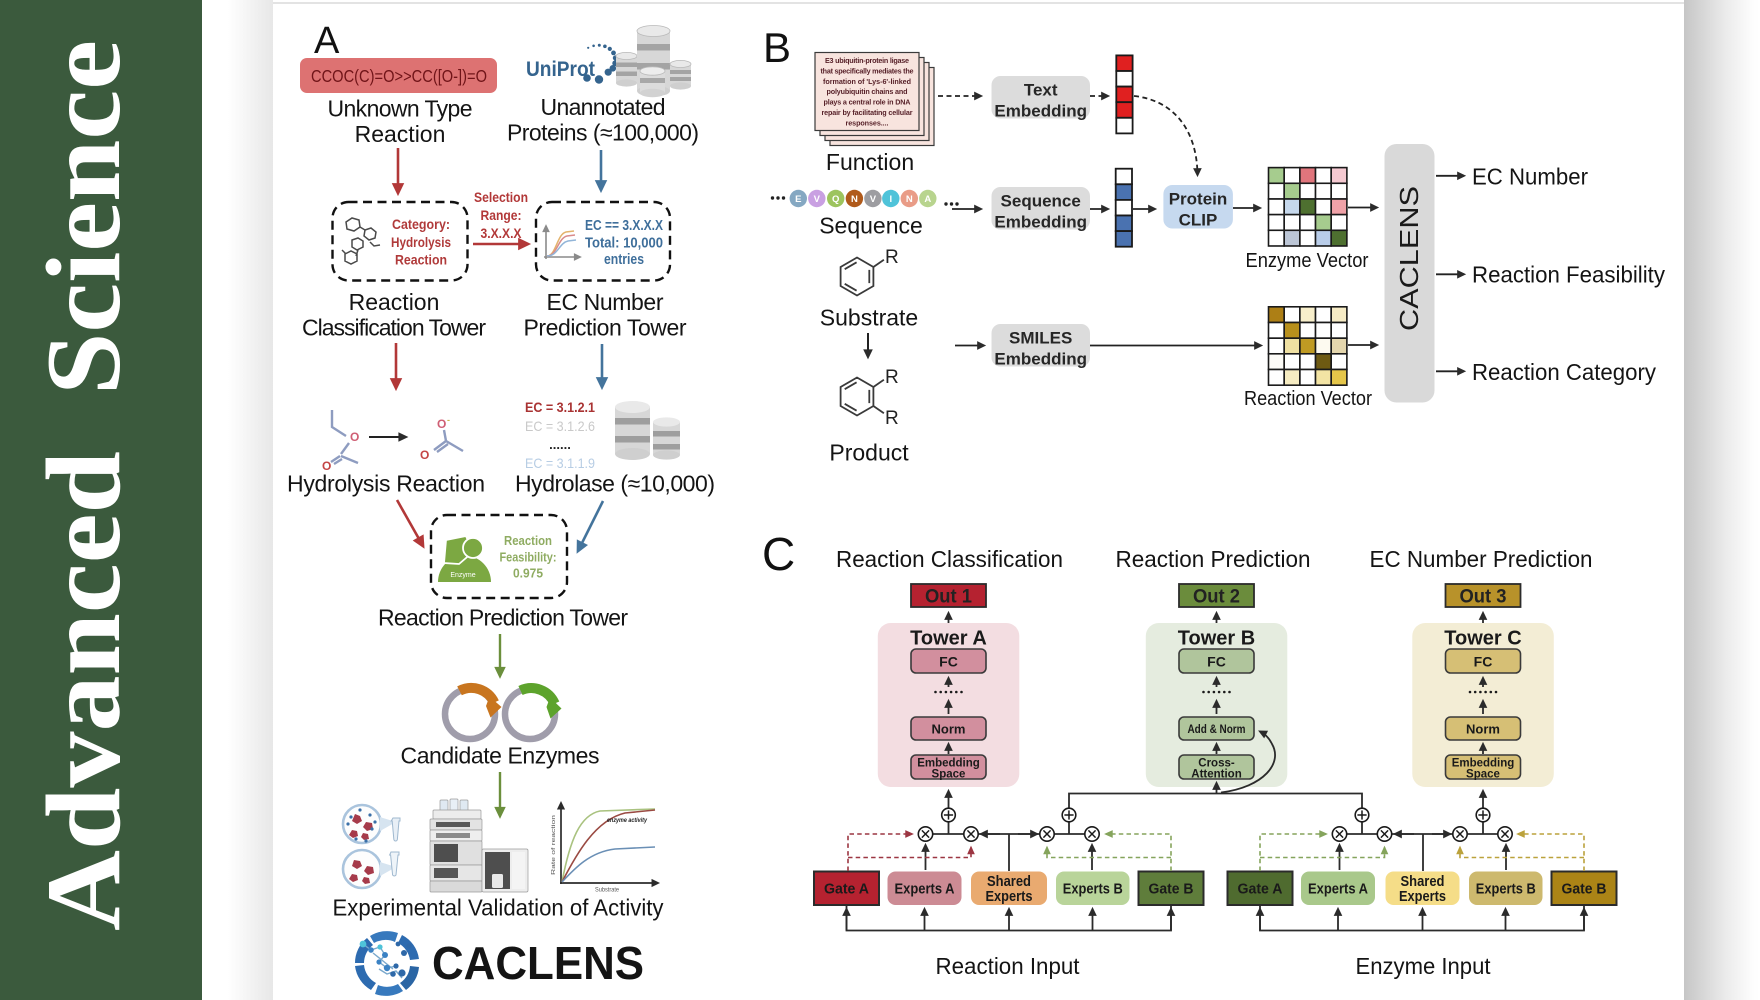  What do you see at coordinates (501, 197) in the screenshot?
I see `svg-text: Selection` at bounding box center [501, 197].